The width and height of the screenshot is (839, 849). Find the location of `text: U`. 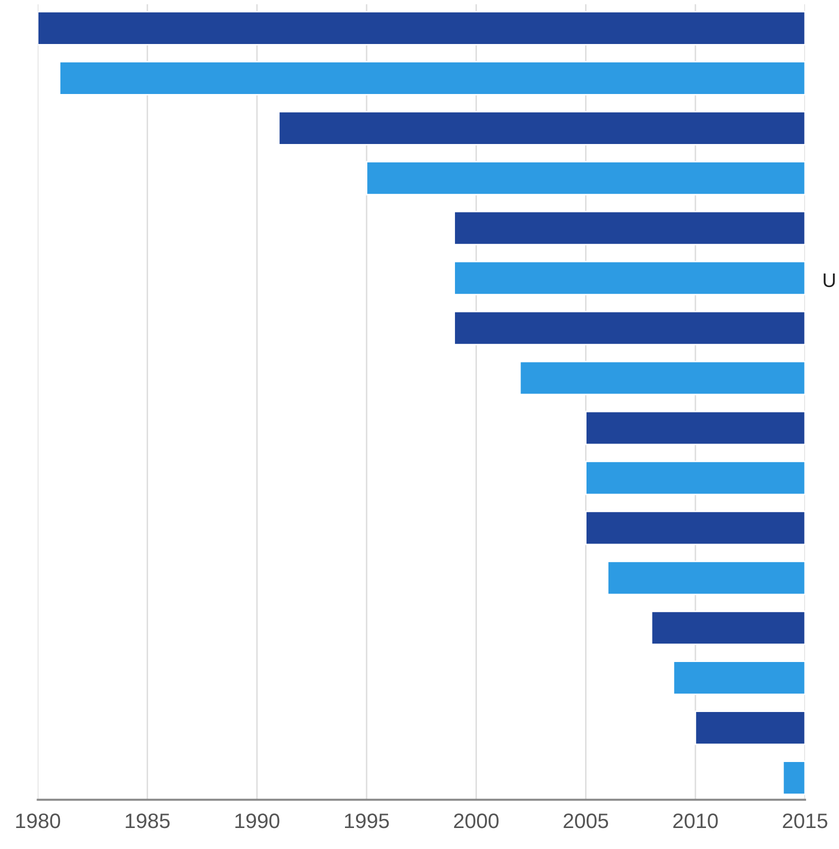

text: U is located at coordinates (829, 281).